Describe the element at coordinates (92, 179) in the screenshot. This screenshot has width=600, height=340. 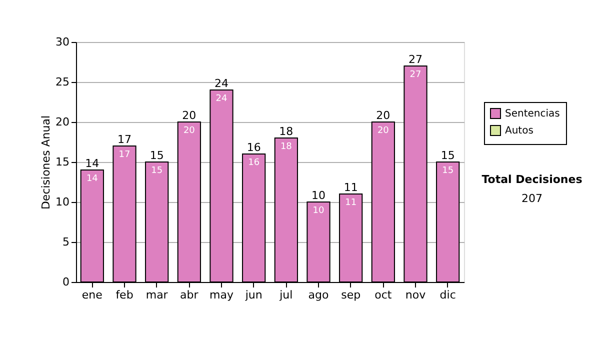
I see `data-label: 14` at that location.